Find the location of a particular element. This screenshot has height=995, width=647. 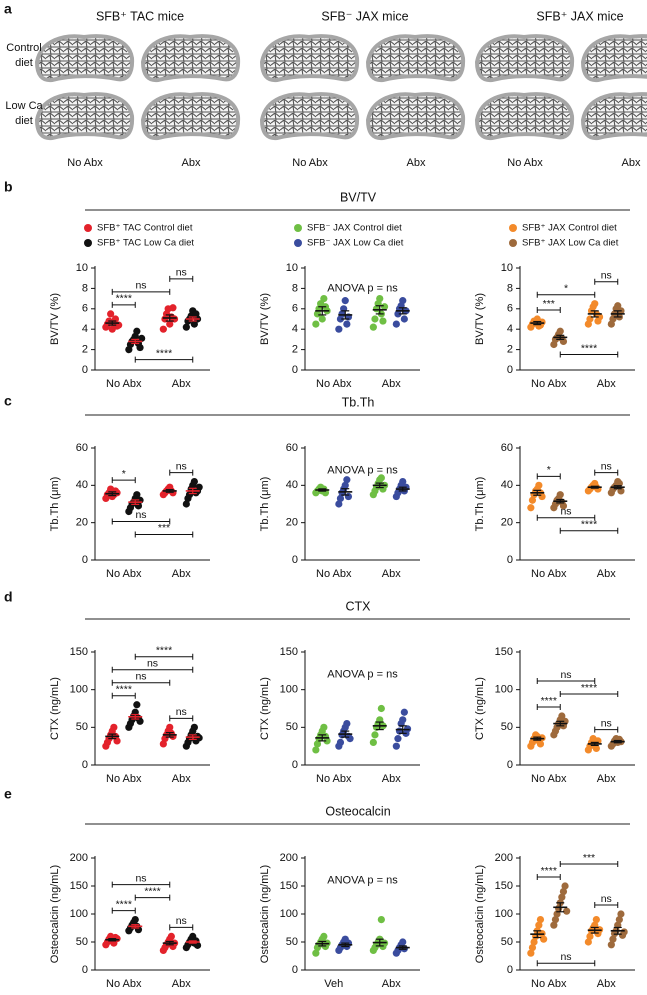

row-label: diet is located at coordinates (24, 63).